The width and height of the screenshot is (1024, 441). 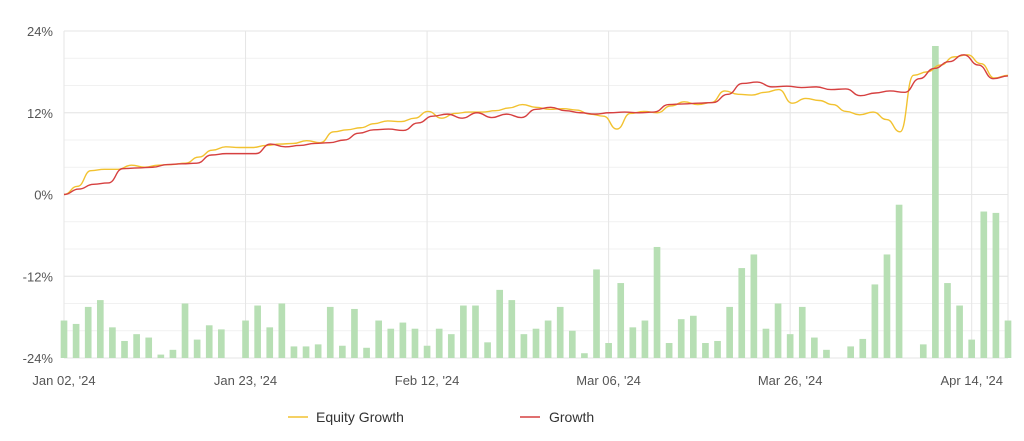 I want to click on x-tick-label: Jan 02, '24, so click(x=63, y=380).